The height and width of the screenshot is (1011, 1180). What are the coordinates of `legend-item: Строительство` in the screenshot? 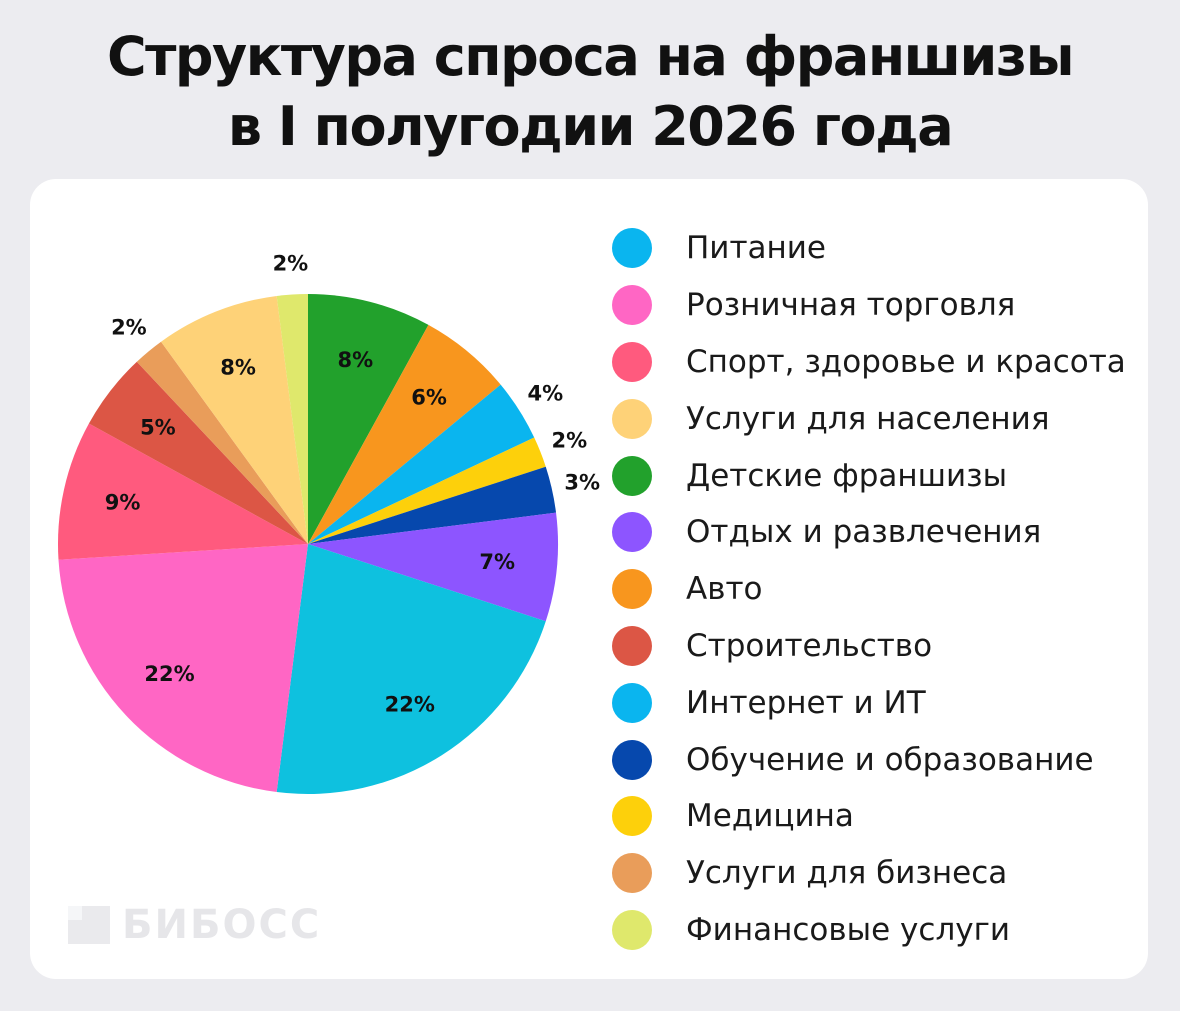 It's located at (882, 646).